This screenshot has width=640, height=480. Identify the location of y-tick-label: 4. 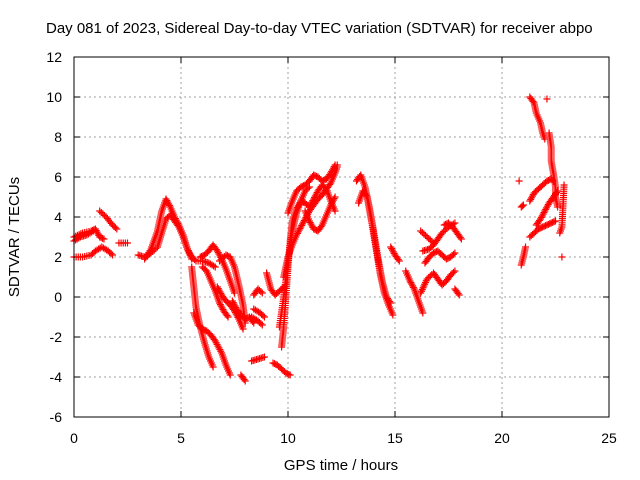
(58, 217).